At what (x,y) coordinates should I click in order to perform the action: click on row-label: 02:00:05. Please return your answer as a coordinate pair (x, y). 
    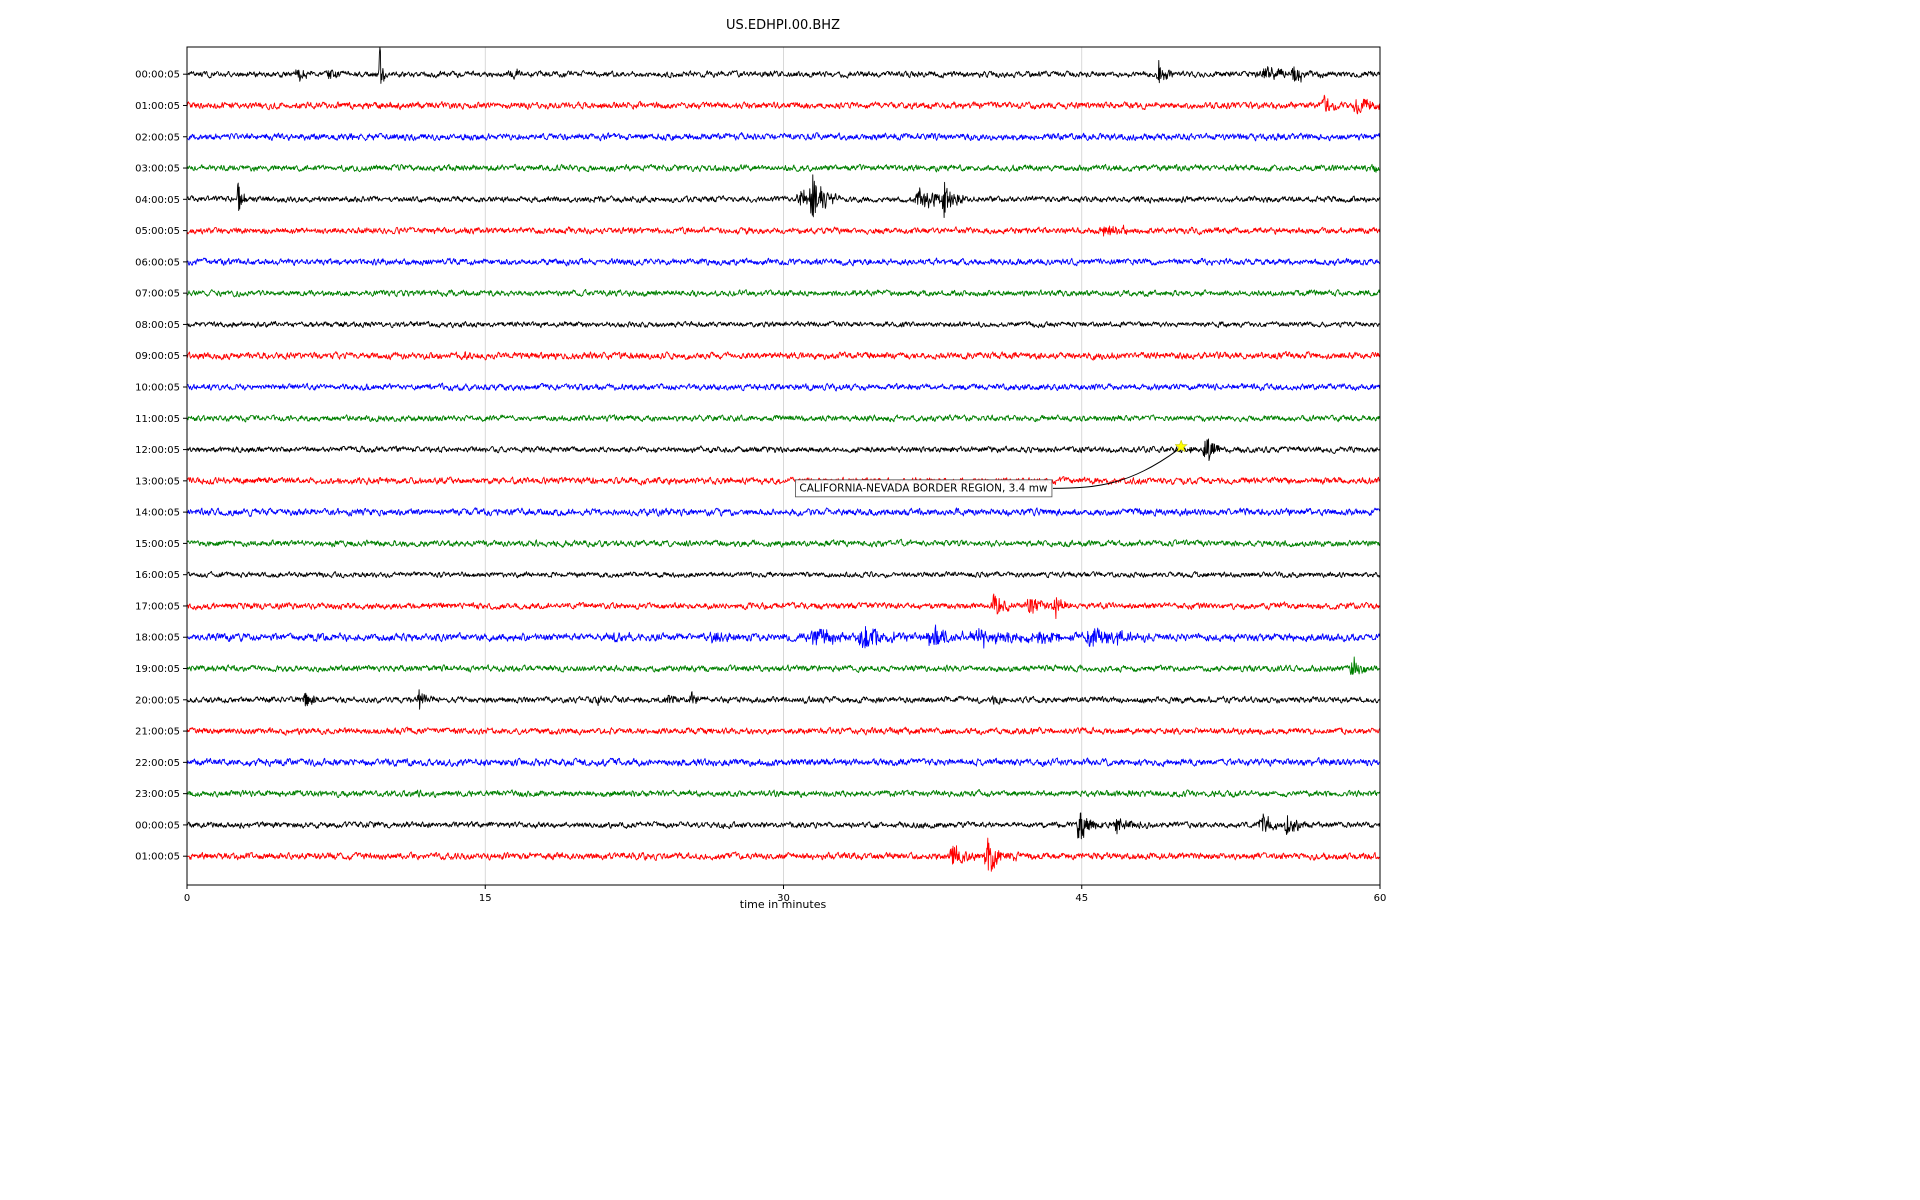
    Looking at the image, I should click on (157, 137).